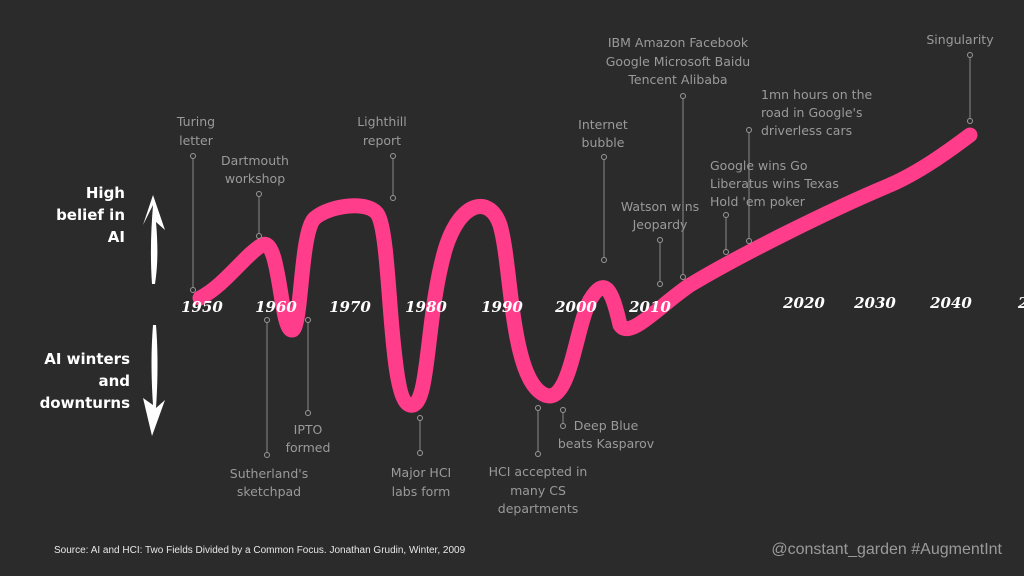 This screenshot has height=576, width=1024. I want to click on svg-text: Turing, so click(195, 121).